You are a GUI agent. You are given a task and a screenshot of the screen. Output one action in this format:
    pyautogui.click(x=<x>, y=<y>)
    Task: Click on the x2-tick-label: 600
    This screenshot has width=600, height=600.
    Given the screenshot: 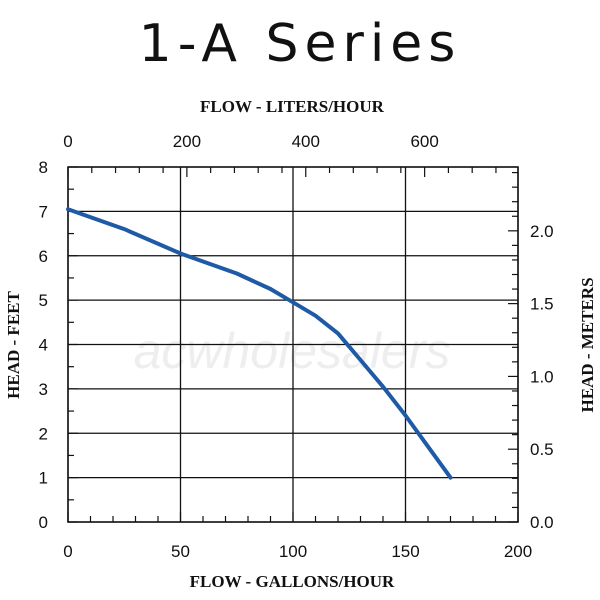 What is the action you would take?
    pyautogui.click(x=424, y=141)
    